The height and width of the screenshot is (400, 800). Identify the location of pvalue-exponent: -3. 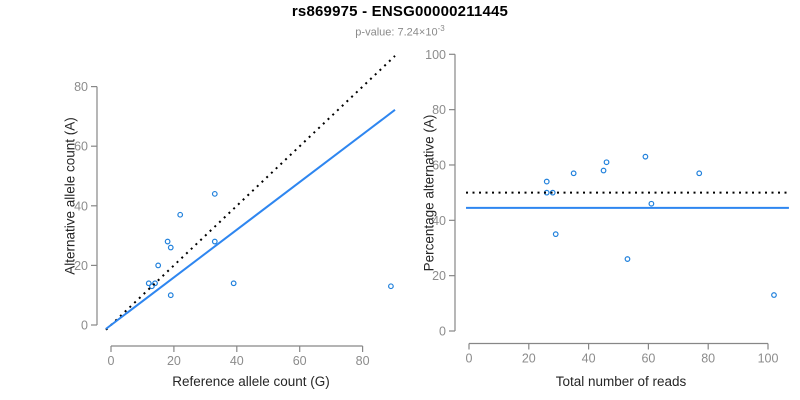
(441, 28).